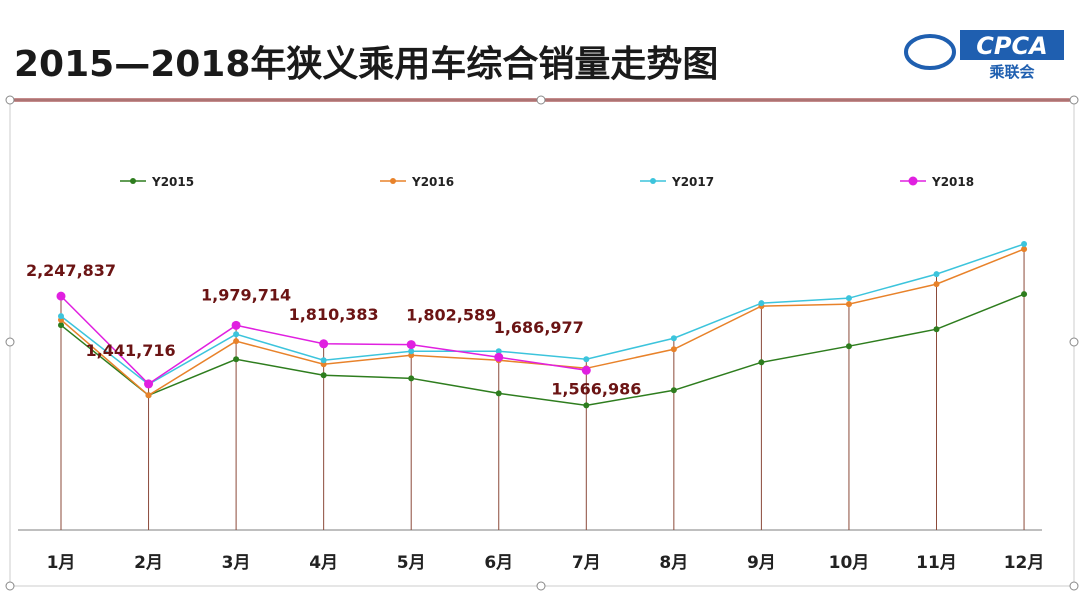  Describe the element at coordinates (172, 182) in the screenshot. I see `legend-label: Y2015` at that location.